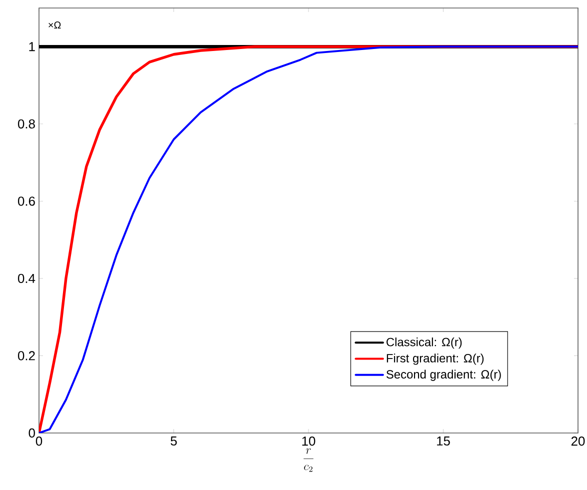 The image size is (587, 490). Describe the element at coordinates (309, 441) in the screenshot. I see `x-tick-label: 10` at that location.